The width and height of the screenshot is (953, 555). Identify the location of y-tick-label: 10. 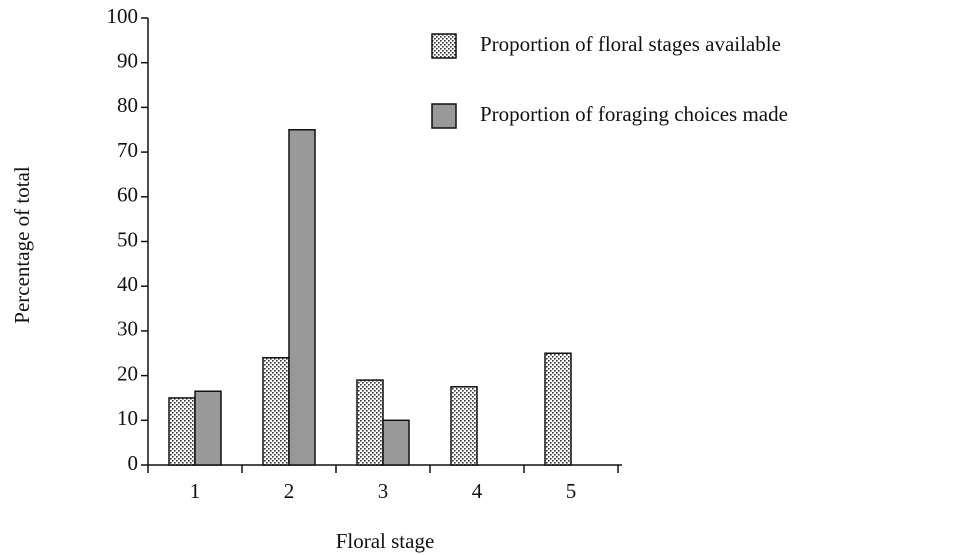
(127, 418).